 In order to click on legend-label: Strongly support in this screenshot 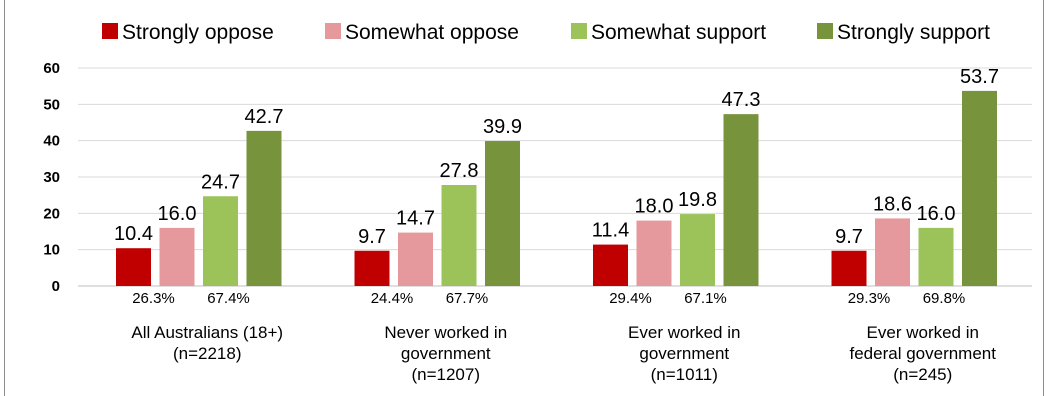, I will do `click(913, 32)`.